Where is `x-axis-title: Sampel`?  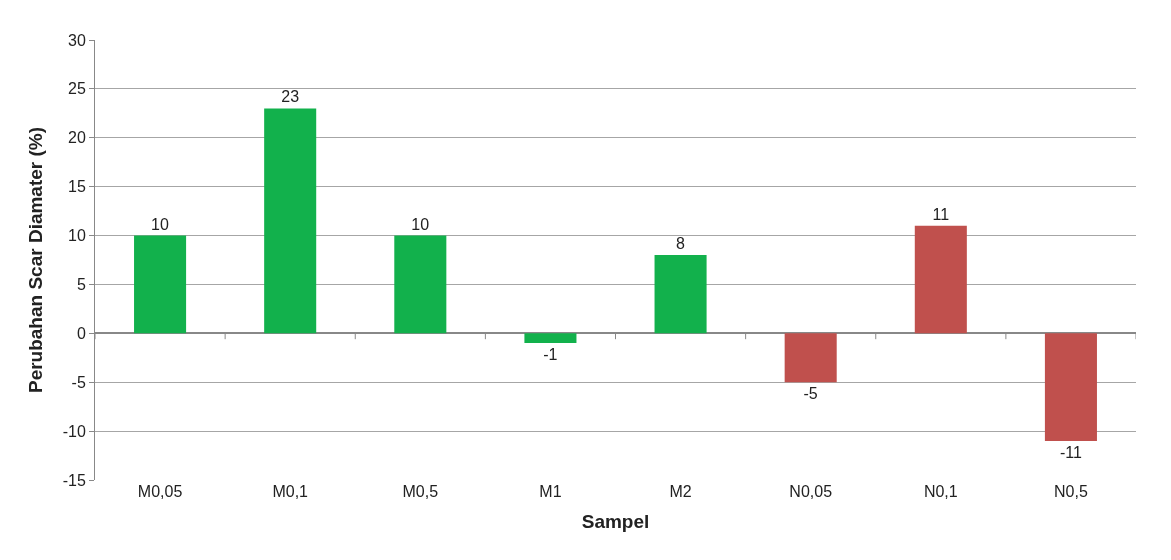 x-axis-title: Sampel is located at coordinates (615, 521).